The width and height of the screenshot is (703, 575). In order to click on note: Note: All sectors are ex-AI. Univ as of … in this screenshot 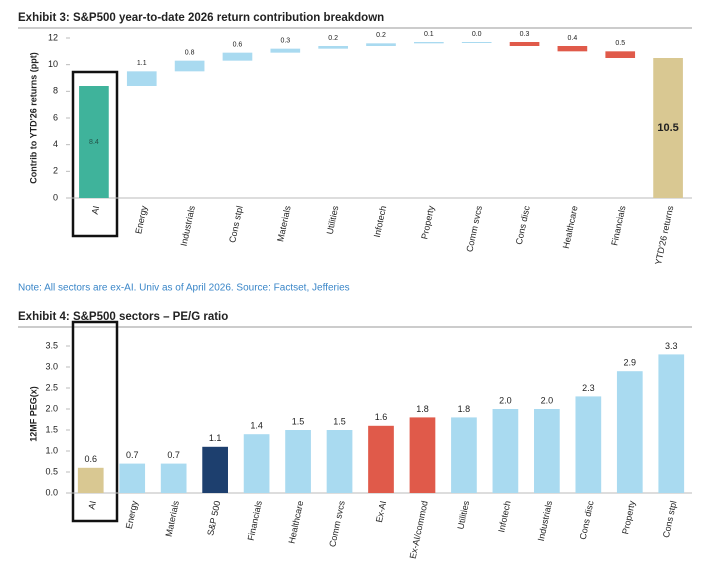, I will do `click(184, 288)`.